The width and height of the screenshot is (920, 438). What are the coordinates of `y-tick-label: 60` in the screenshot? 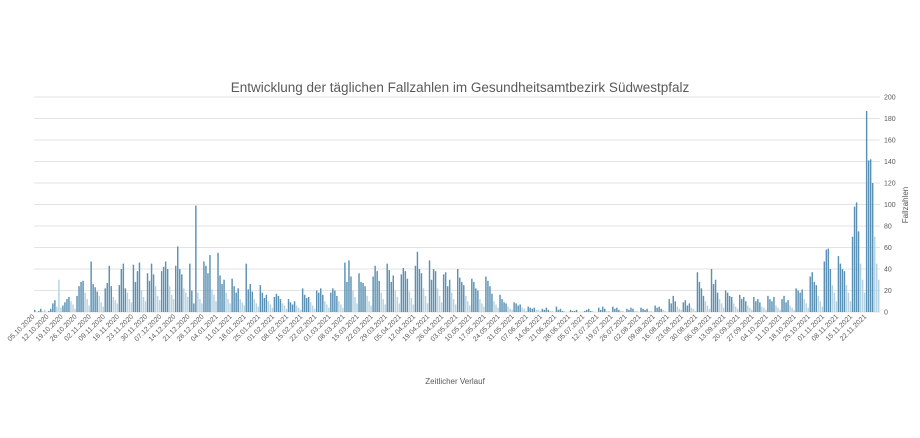 It's located at (888, 248).